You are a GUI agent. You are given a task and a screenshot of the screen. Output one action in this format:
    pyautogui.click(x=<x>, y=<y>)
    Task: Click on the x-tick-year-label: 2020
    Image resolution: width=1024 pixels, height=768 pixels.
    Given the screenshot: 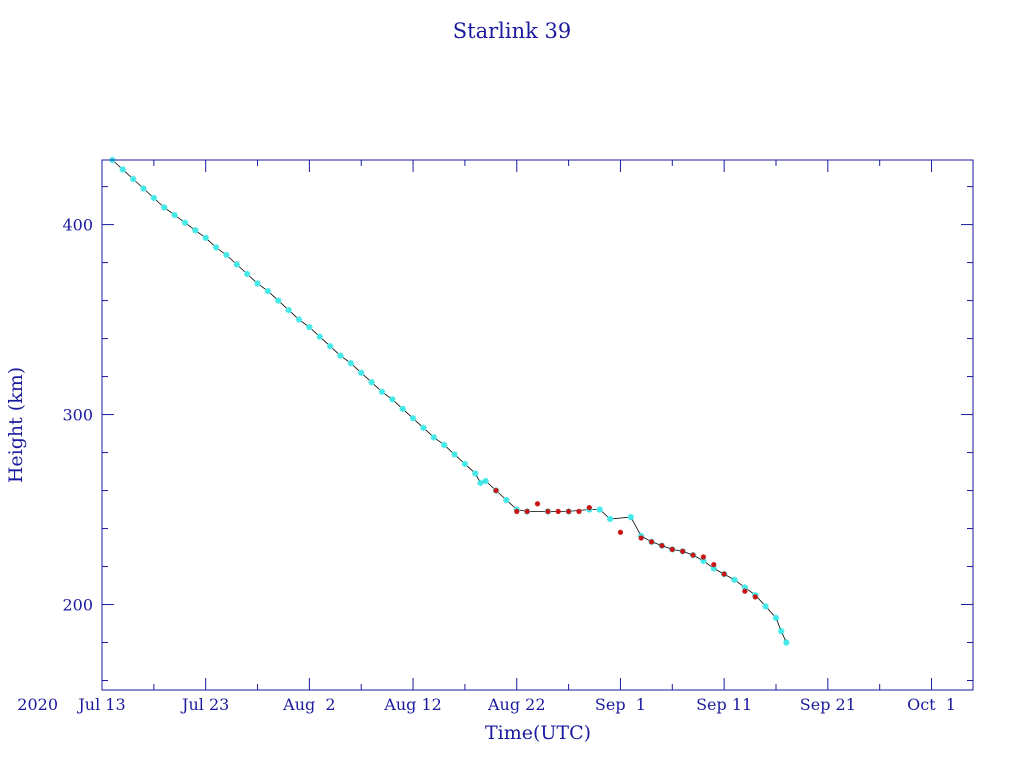 What is the action you would take?
    pyautogui.click(x=37, y=704)
    